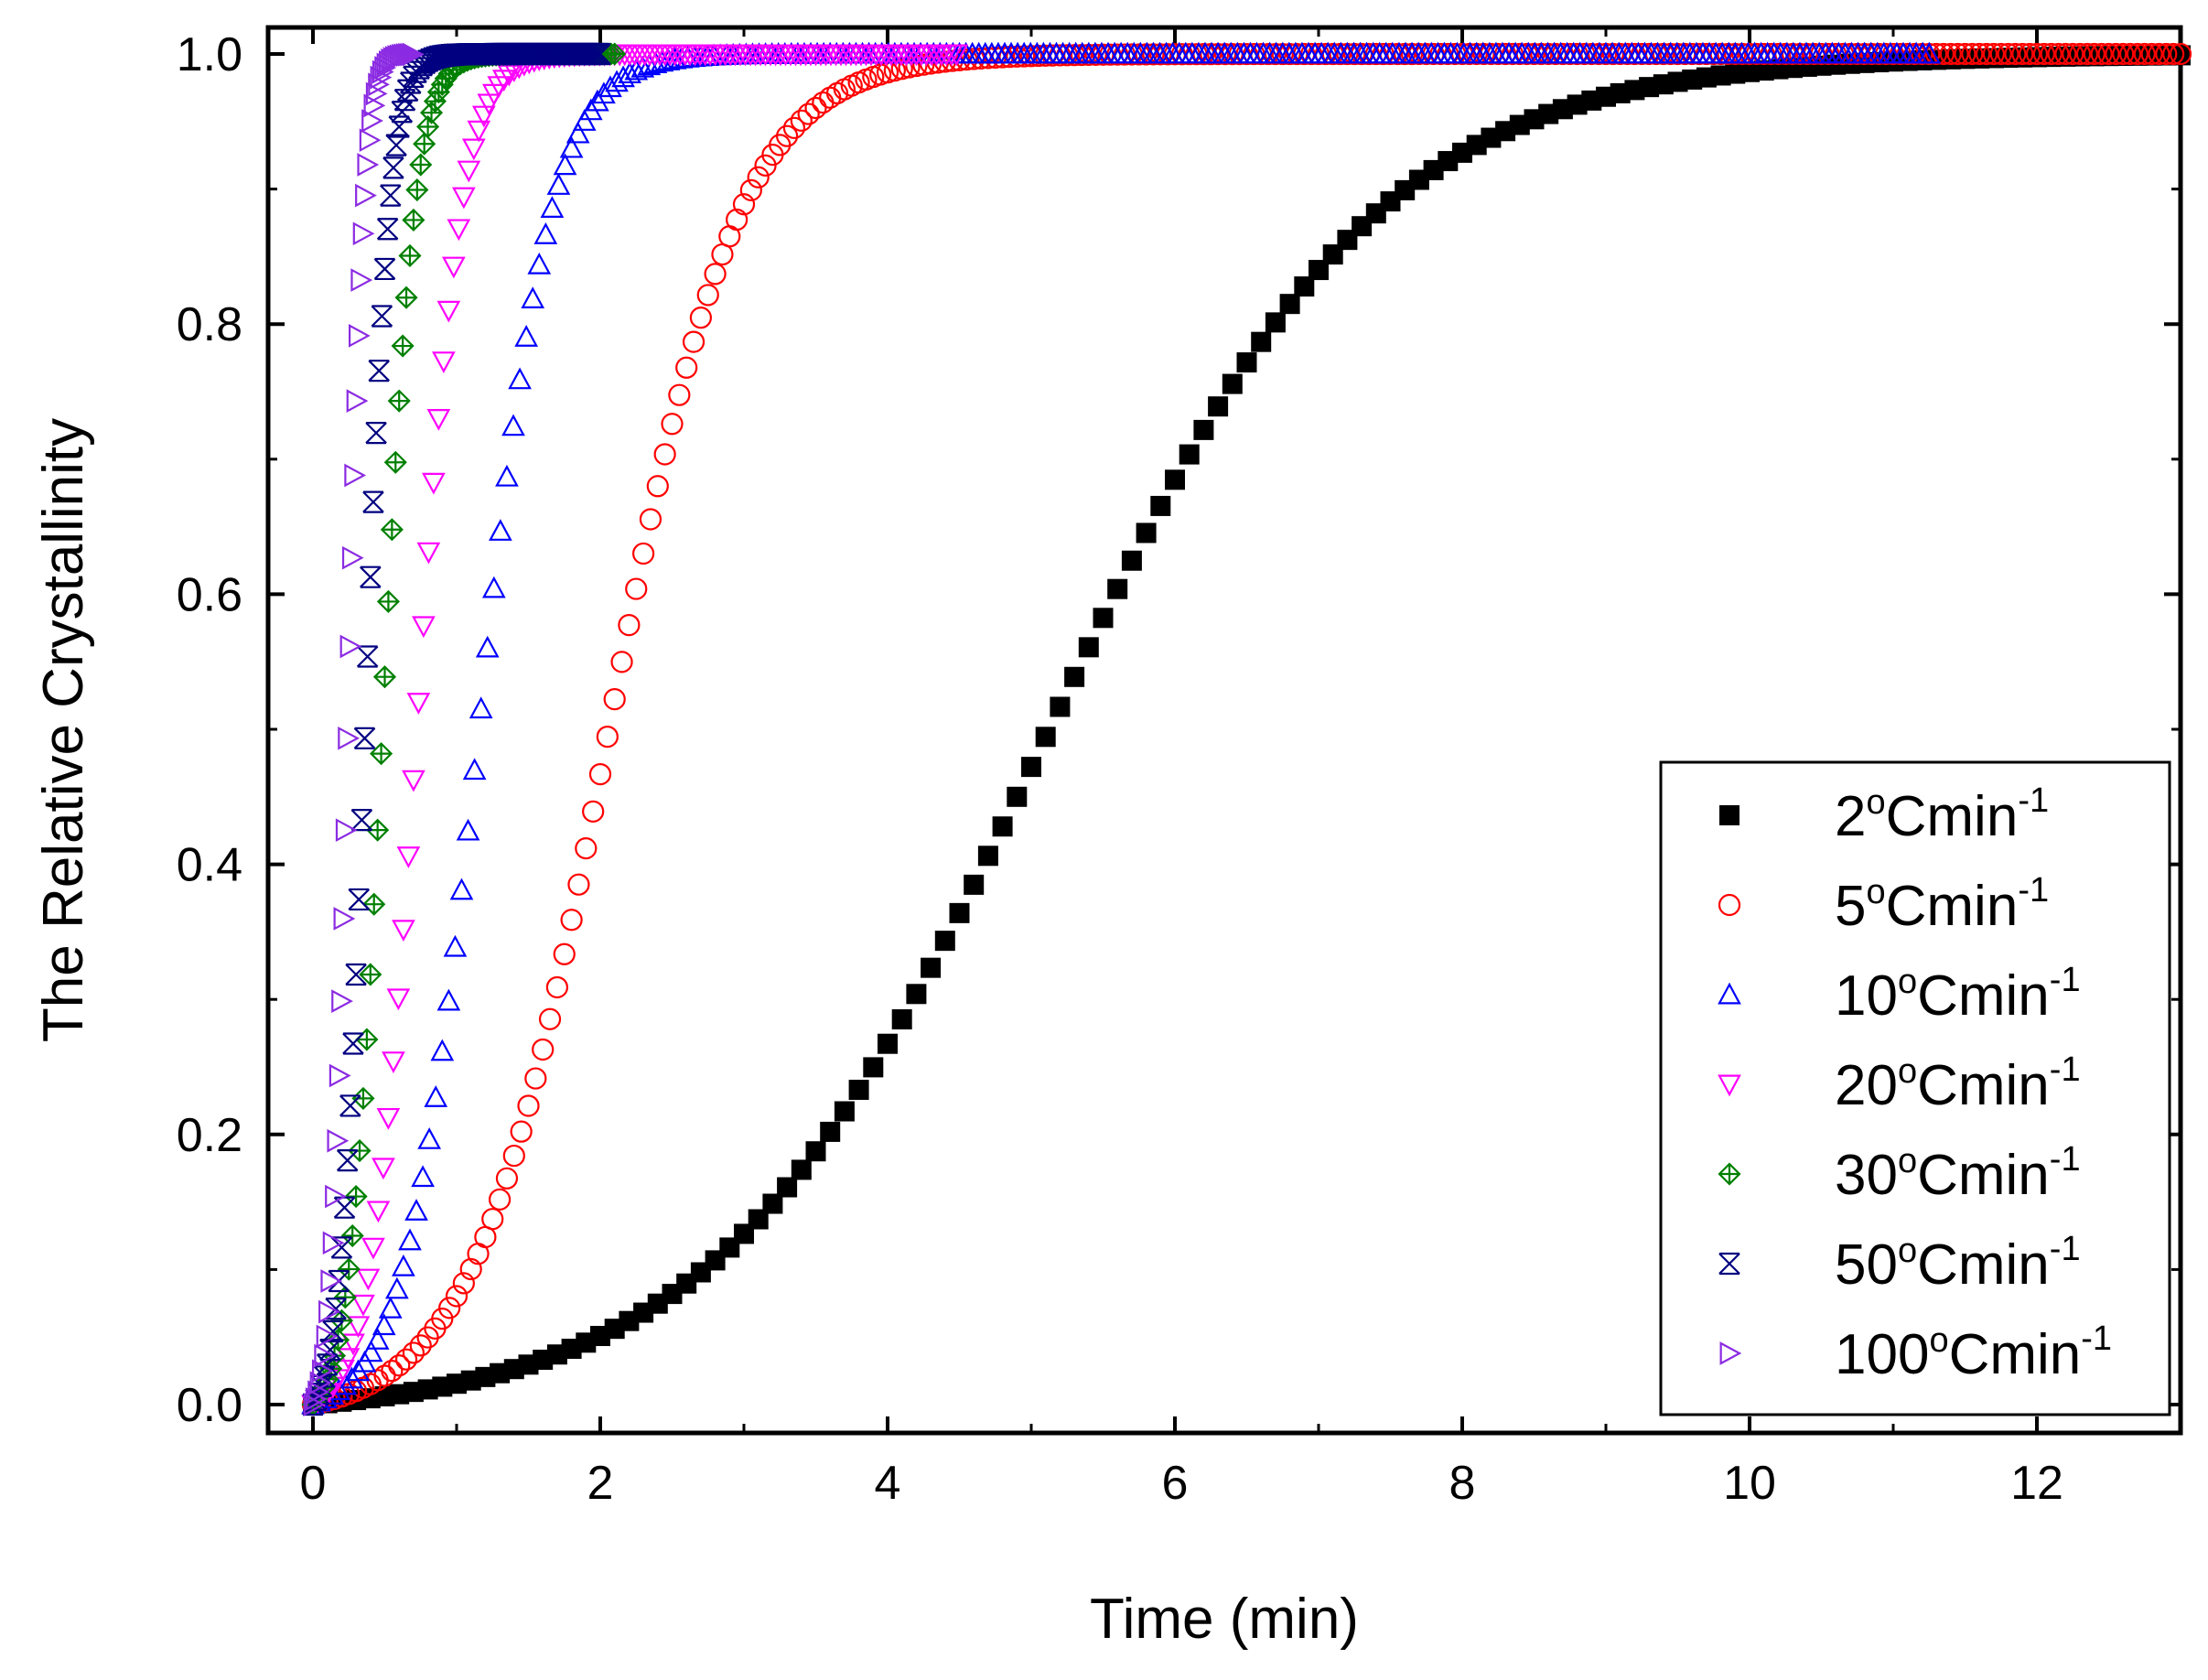 This screenshot has height=1680, width=2208. What do you see at coordinates (1899, 1173) in the screenshot?
I see `legend-item: 30oCmin-1` at bounding box center [1899, 1173].